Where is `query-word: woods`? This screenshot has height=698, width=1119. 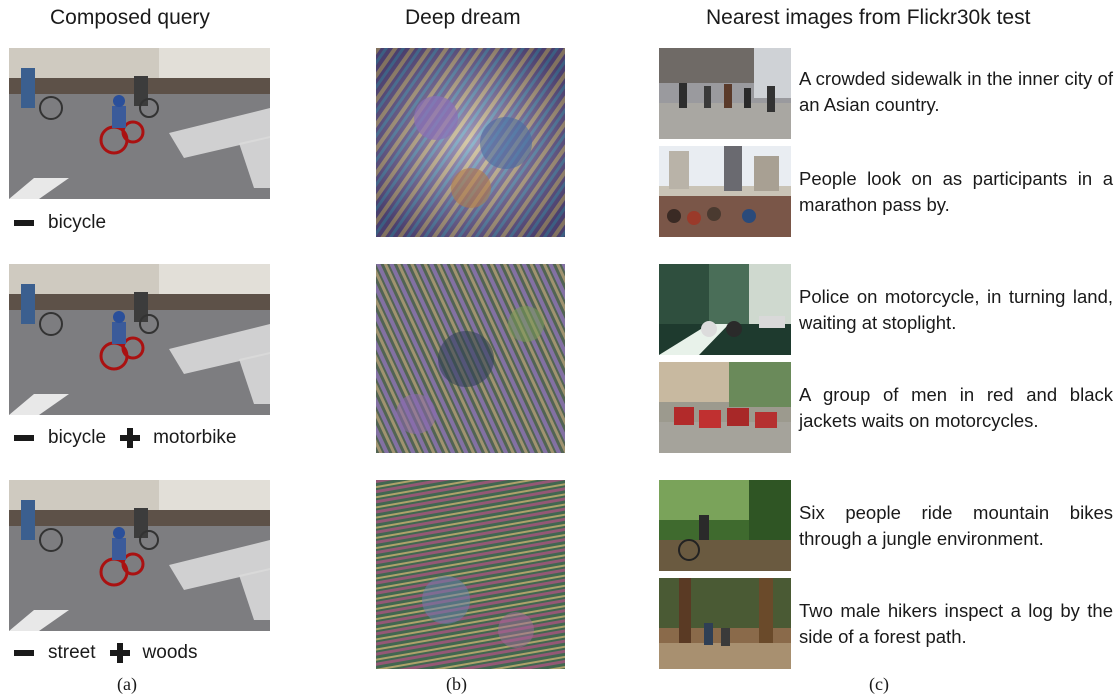
query-word: woods is located at coordinates (170, 652).